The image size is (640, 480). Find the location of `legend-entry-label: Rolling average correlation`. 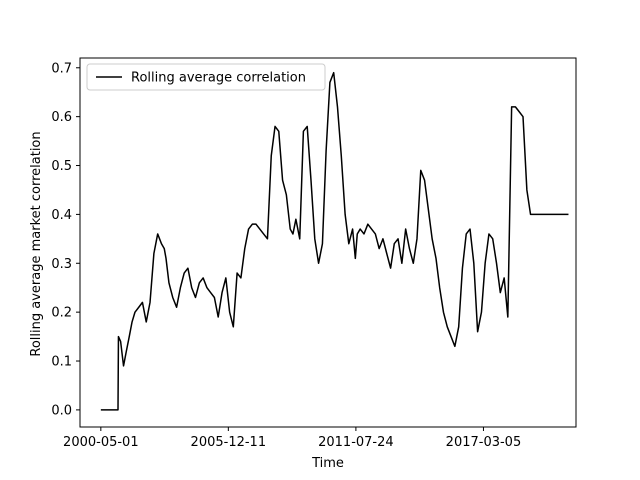

legend-entry-label: Rolling average correlation is located at coordinates (218, 78).